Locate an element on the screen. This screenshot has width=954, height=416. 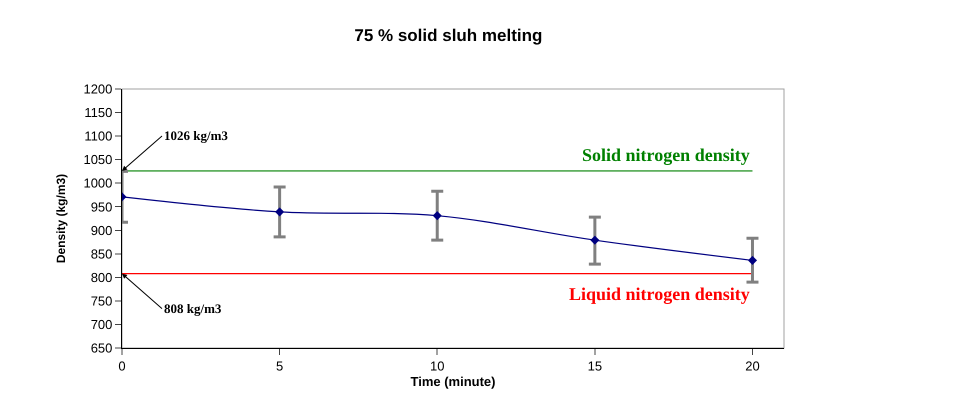
y-tick-label: 900 is located at coordinates (101, 230).